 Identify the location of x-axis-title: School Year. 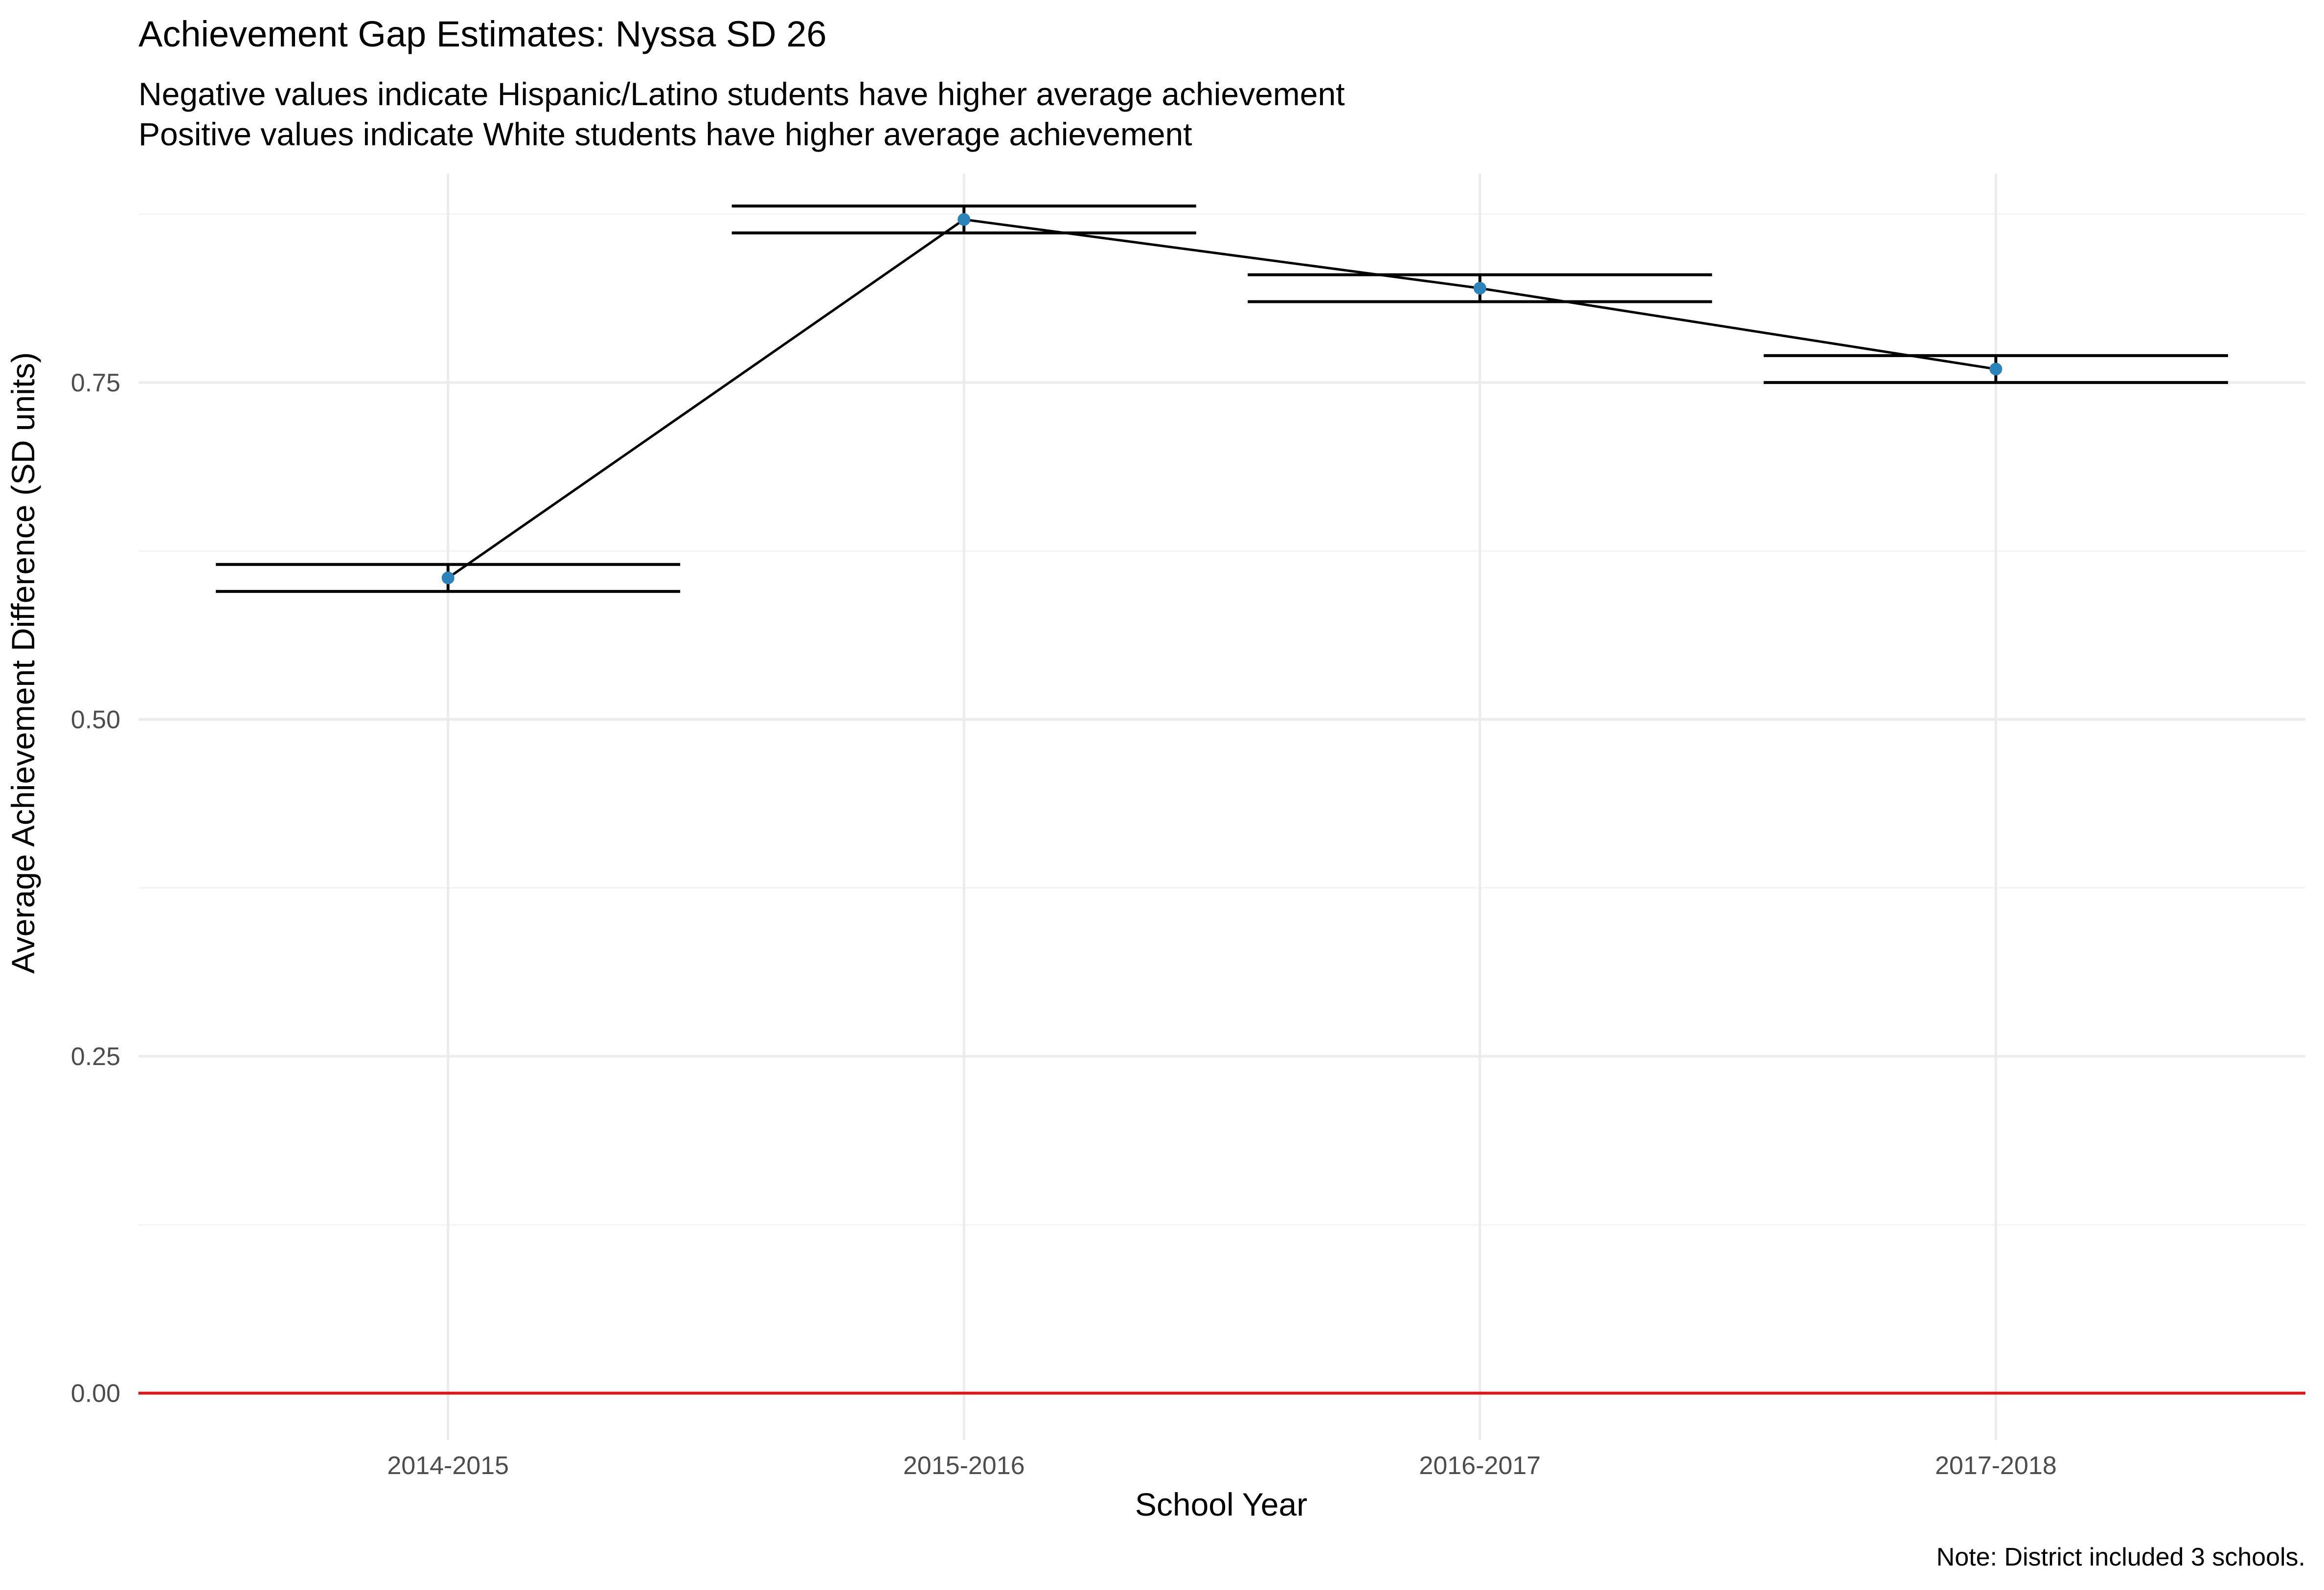
(1221, 1504).